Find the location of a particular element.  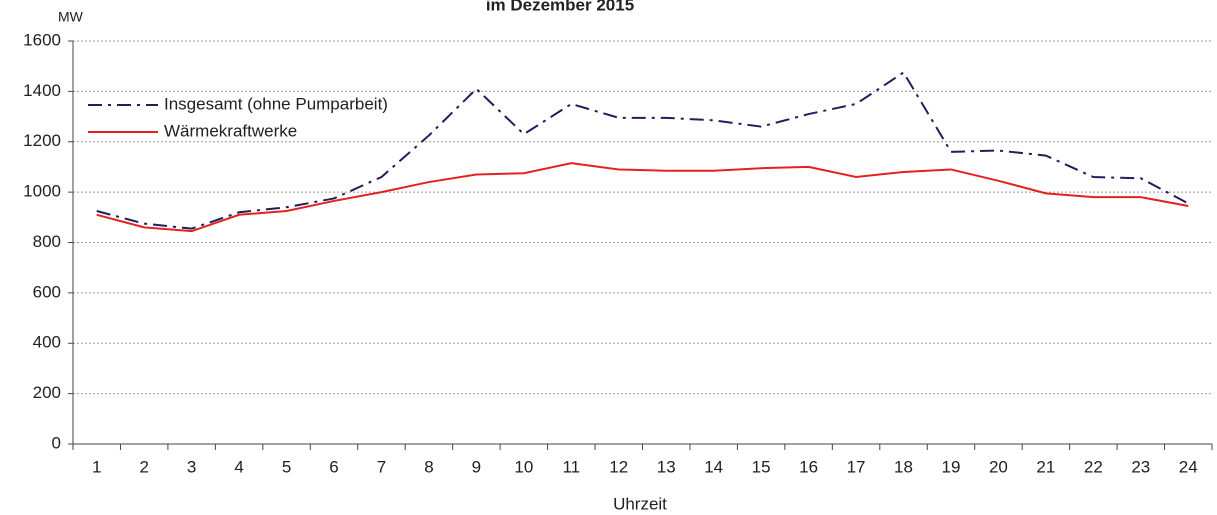

chart-title: im Dezember 2015 is located at coordinates (560, 7).